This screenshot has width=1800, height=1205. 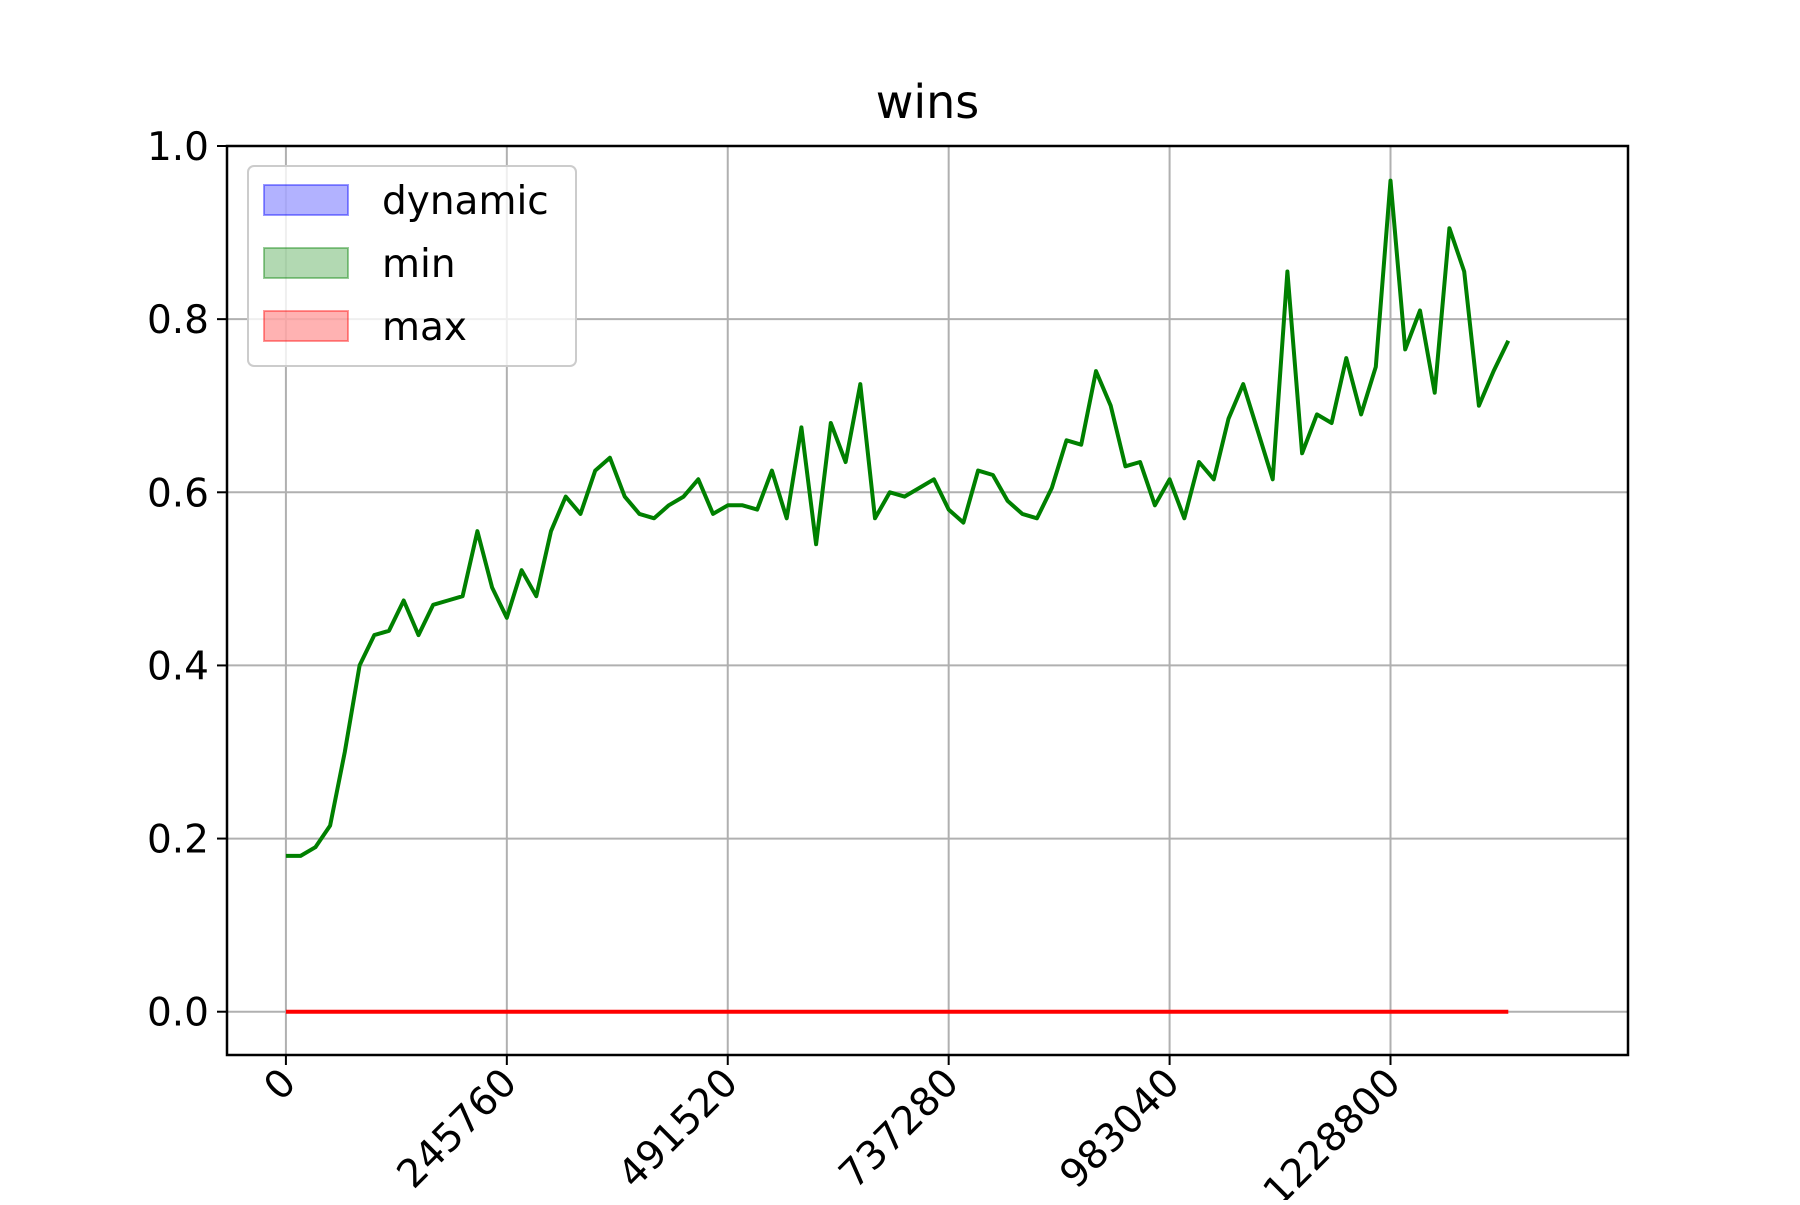 What do you see at coordinates (928, 102) in the screenshot?
I see `chart-title: wins` at bounding box center [928, 102].